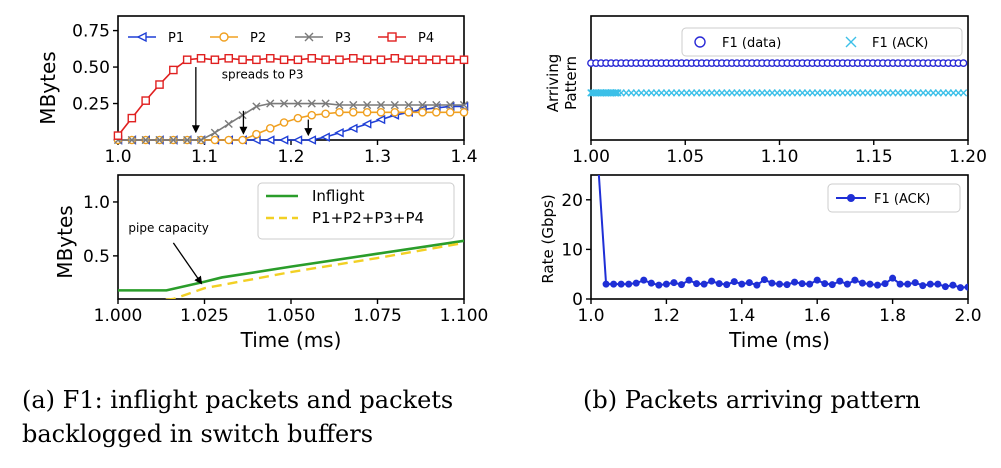  I want to click on b-top-x-tick-label: 1.10, so click(780, 157).